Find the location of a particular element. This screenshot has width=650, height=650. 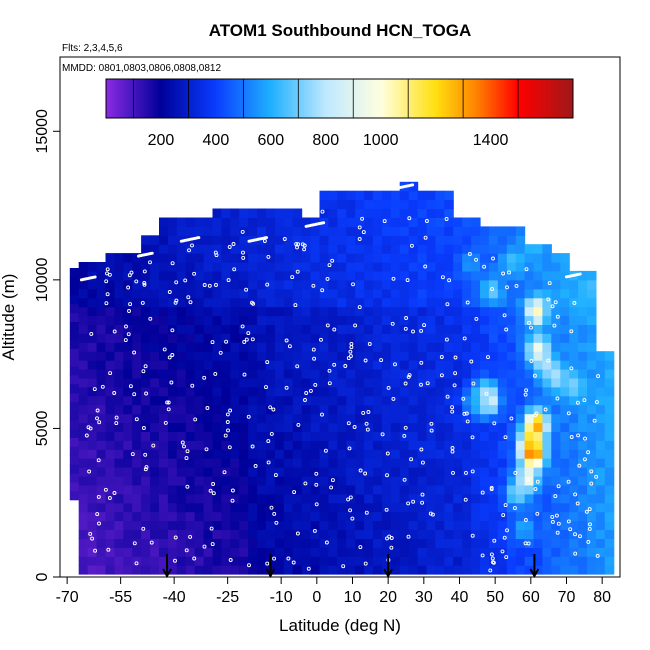

flight-marker-arrowhead is located at coordinates (167, 573).